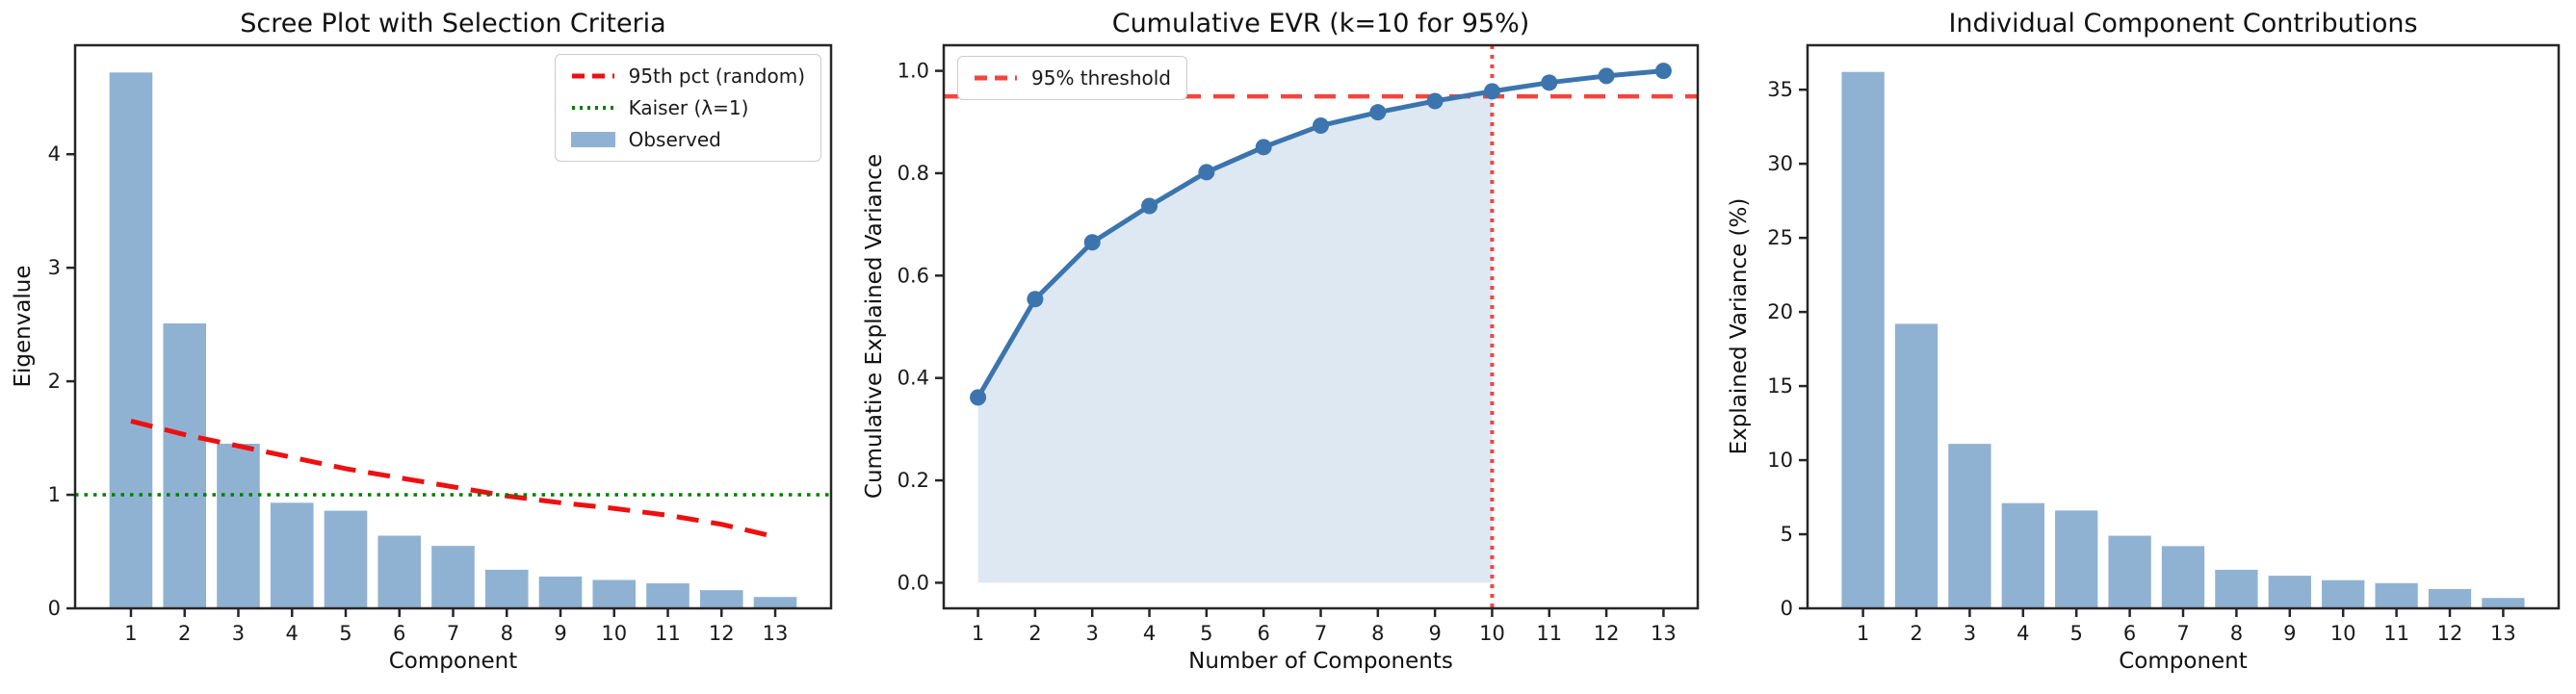 Image resolution: width=2576 pixels, height=694 pixels. Describe the element at coordinates (1780, 237) in the screenshot. I see `y-tick-label: 25` at that location.